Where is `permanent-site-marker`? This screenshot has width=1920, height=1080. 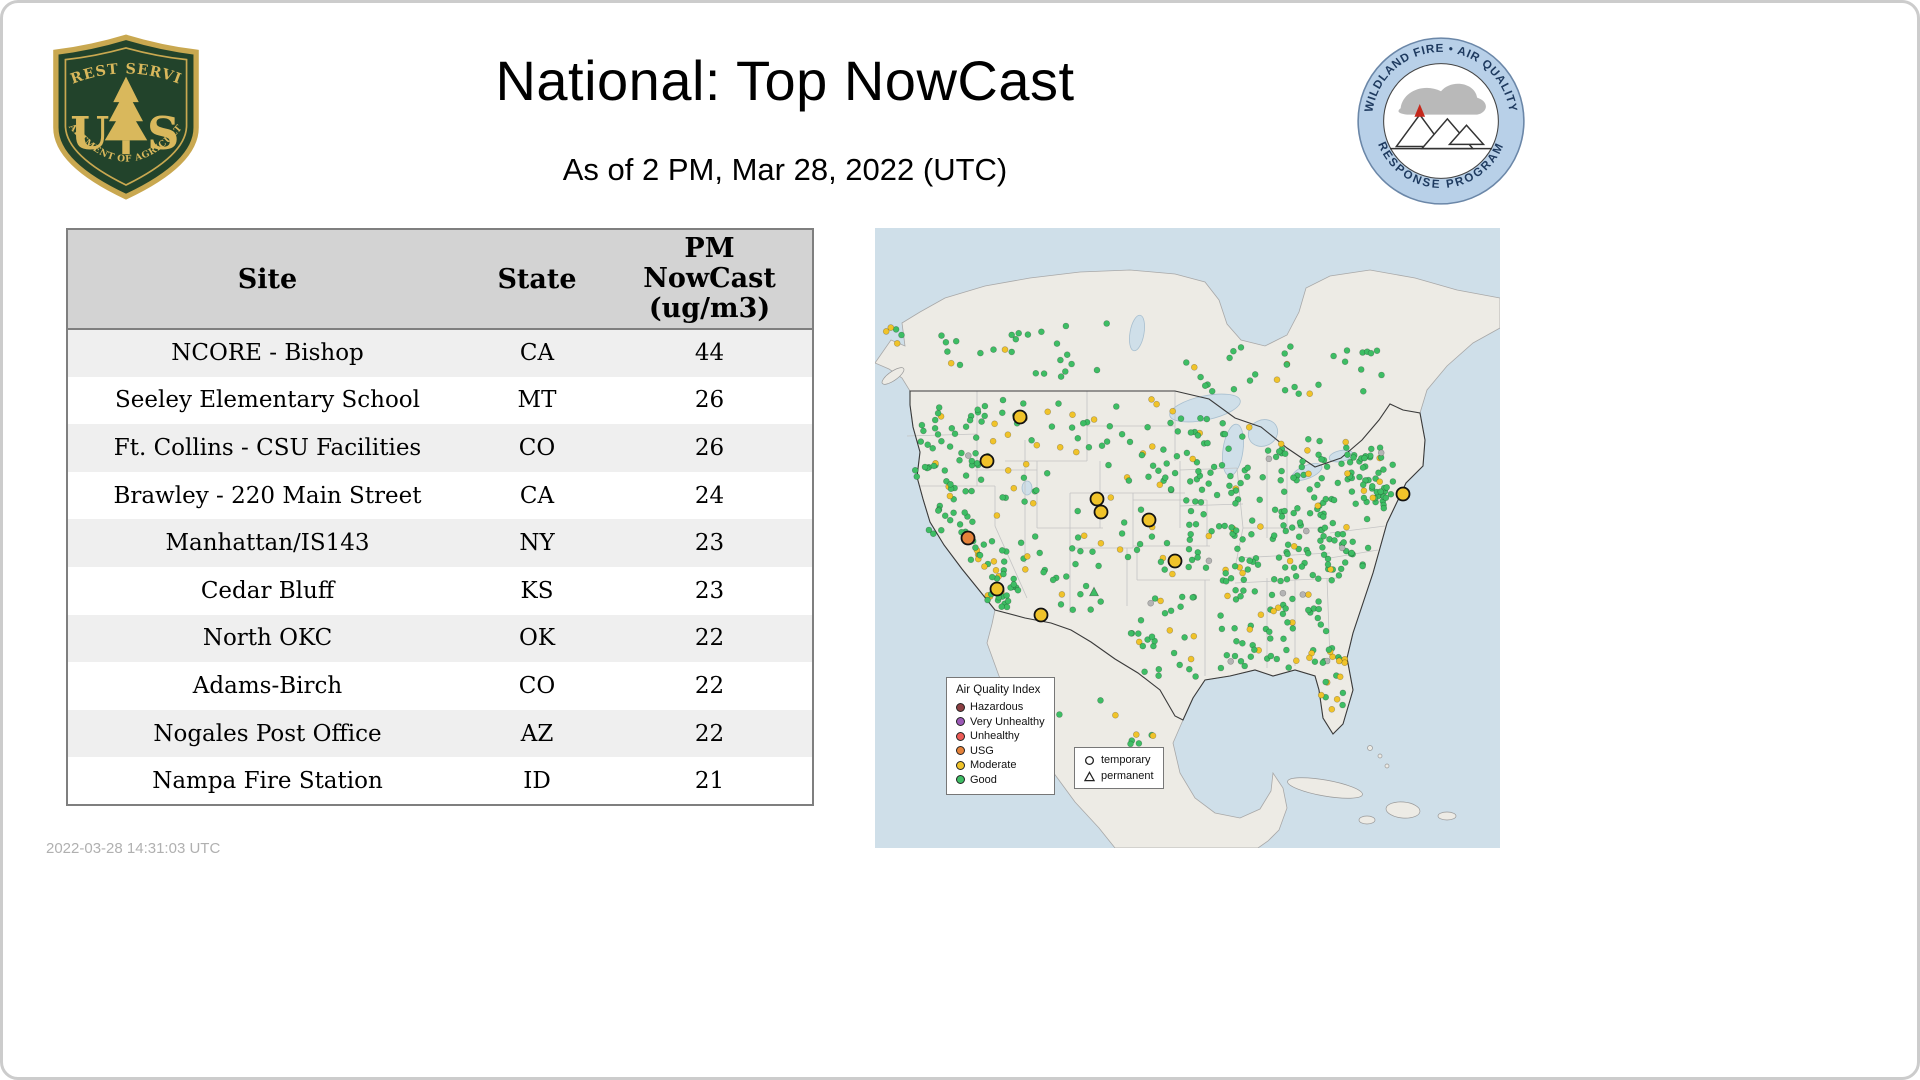
permanent-site-marker is located at coordinates (1094, 591).